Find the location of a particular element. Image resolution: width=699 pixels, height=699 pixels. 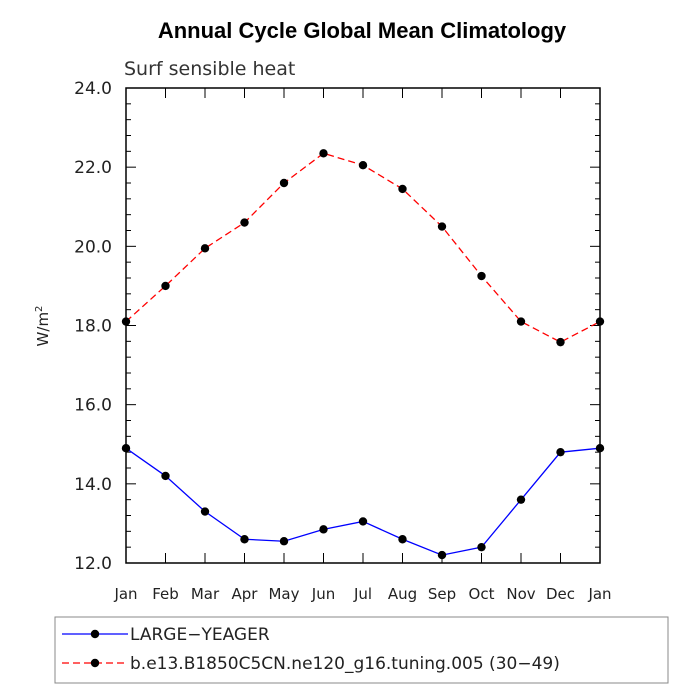

legend-label-1: LARGE−YEAGER is located at coordinates (200, 635).